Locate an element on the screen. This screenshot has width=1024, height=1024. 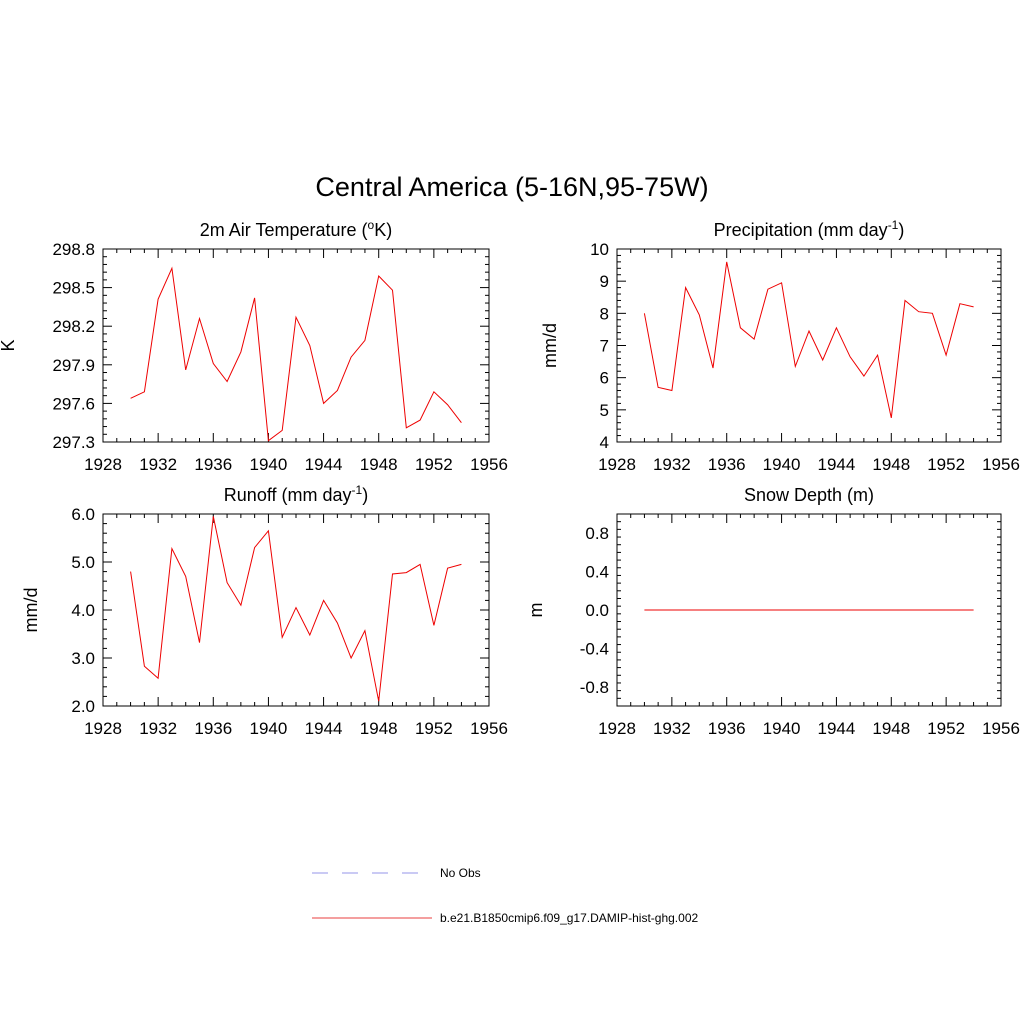
y-tick-label: 298.8 is located at coordinates (73, 249).